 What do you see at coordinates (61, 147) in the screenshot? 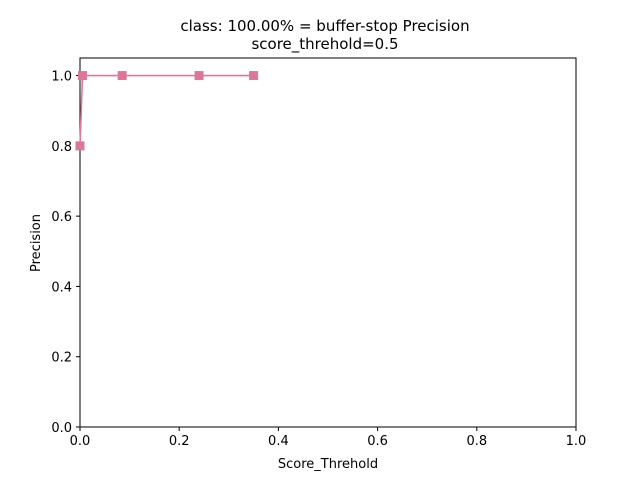
I see `y-tick-label: 0.8` at bounding box center [61, 147].